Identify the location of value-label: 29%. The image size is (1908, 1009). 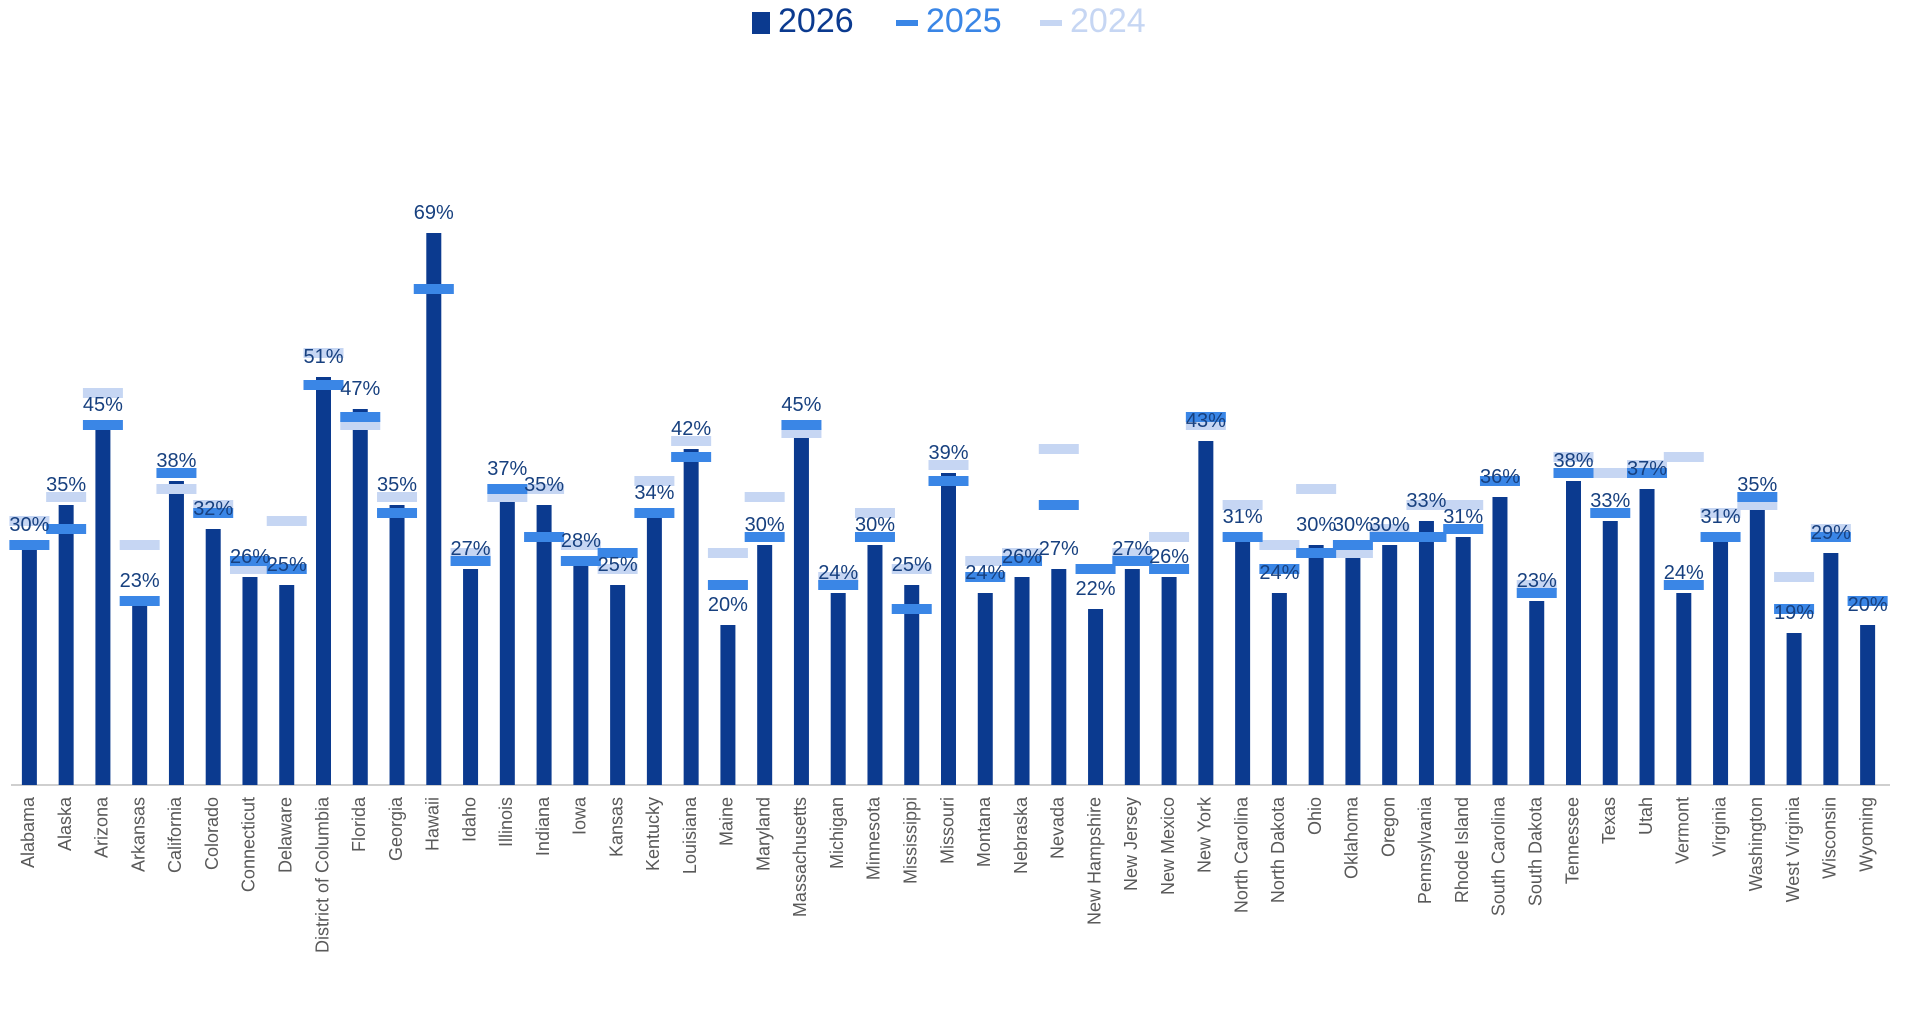
(1831, 533).